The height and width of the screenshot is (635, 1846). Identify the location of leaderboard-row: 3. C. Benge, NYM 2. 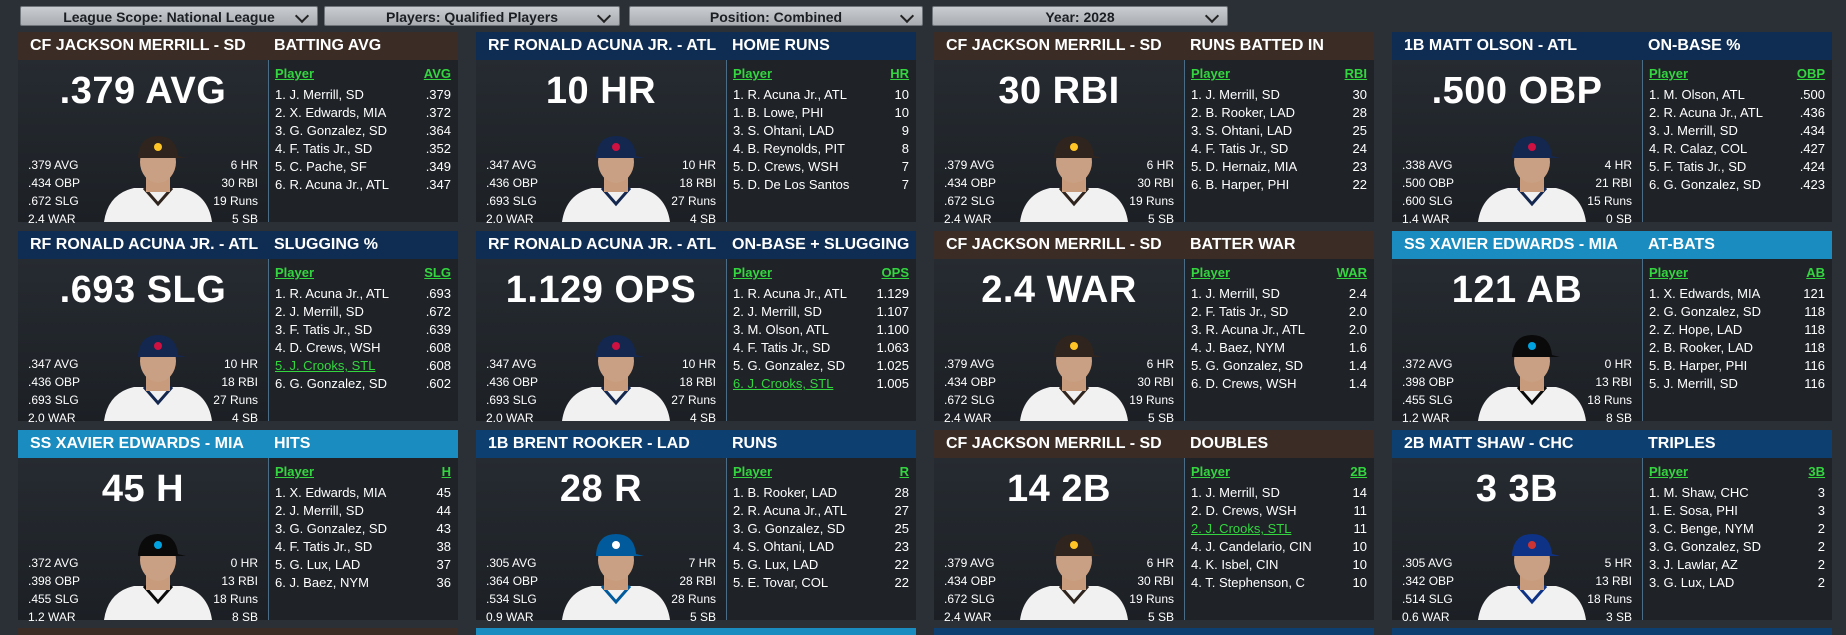
(1738, 529).